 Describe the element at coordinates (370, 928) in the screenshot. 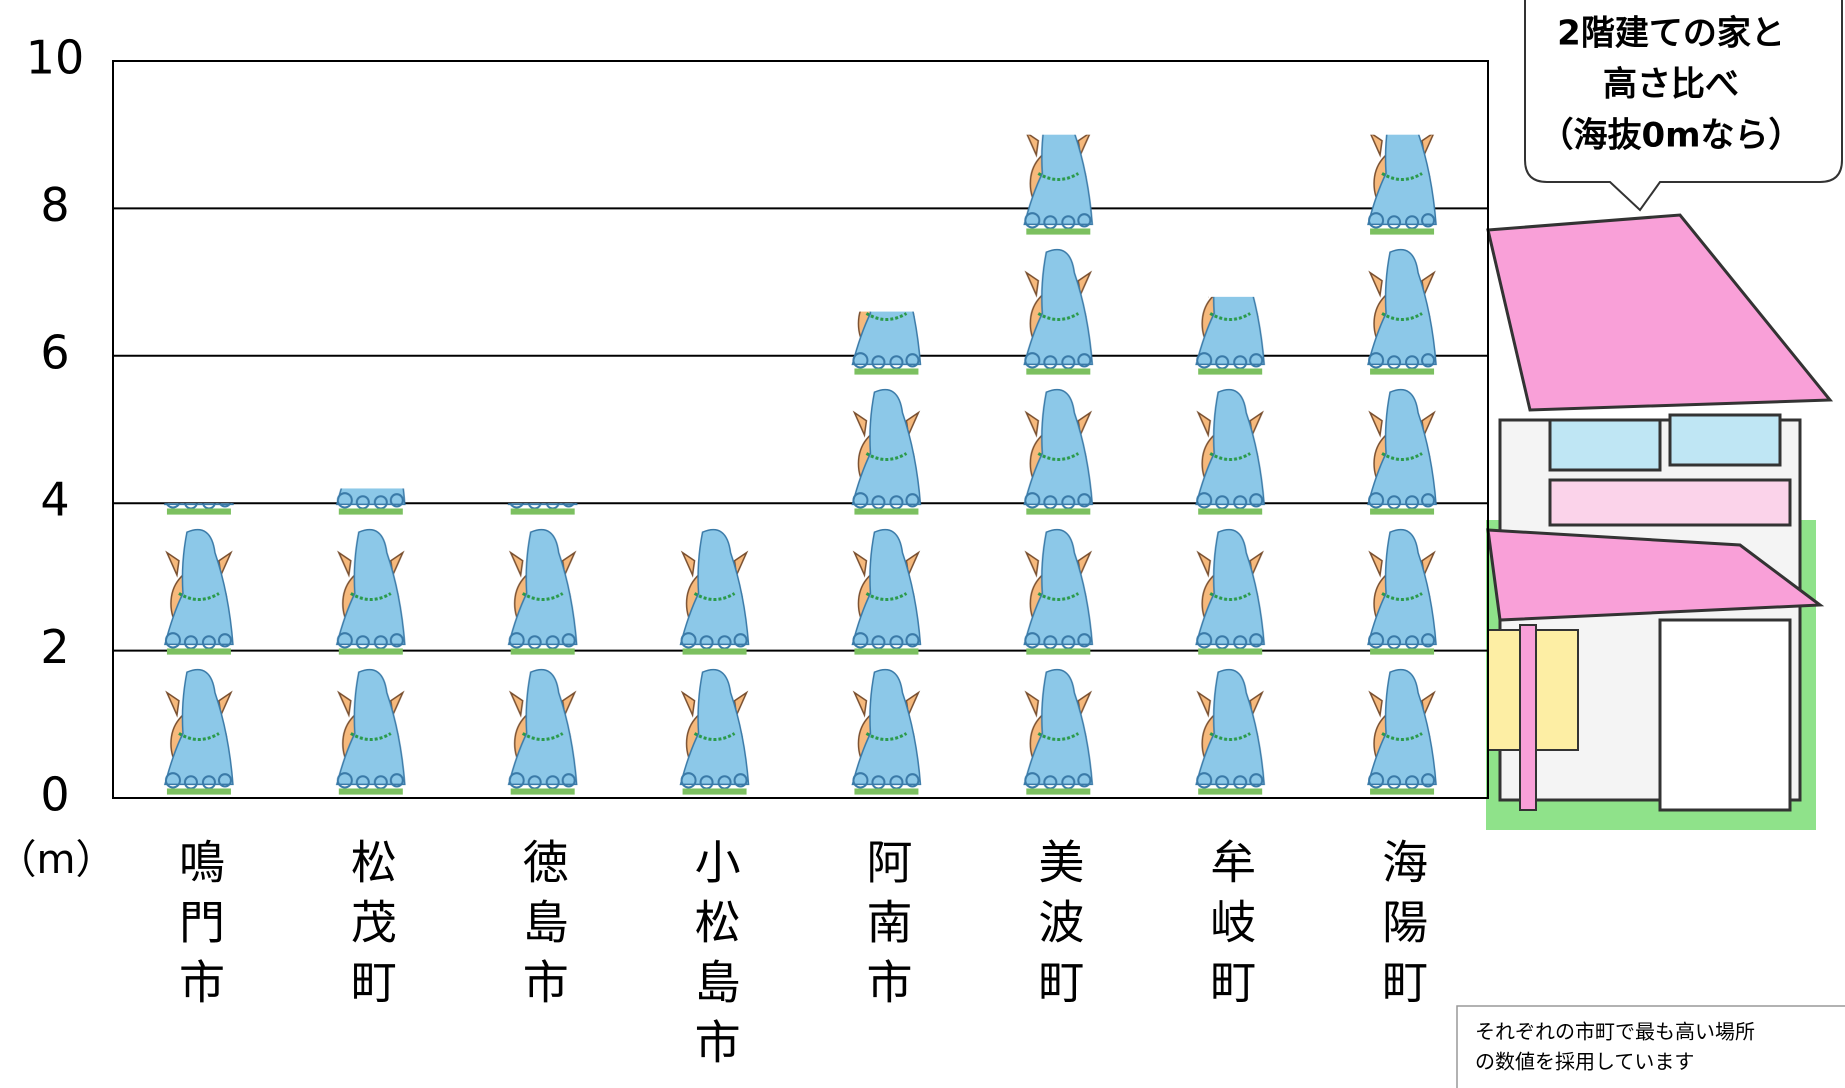

I see `x-tick-label: 松茂町` at that location.